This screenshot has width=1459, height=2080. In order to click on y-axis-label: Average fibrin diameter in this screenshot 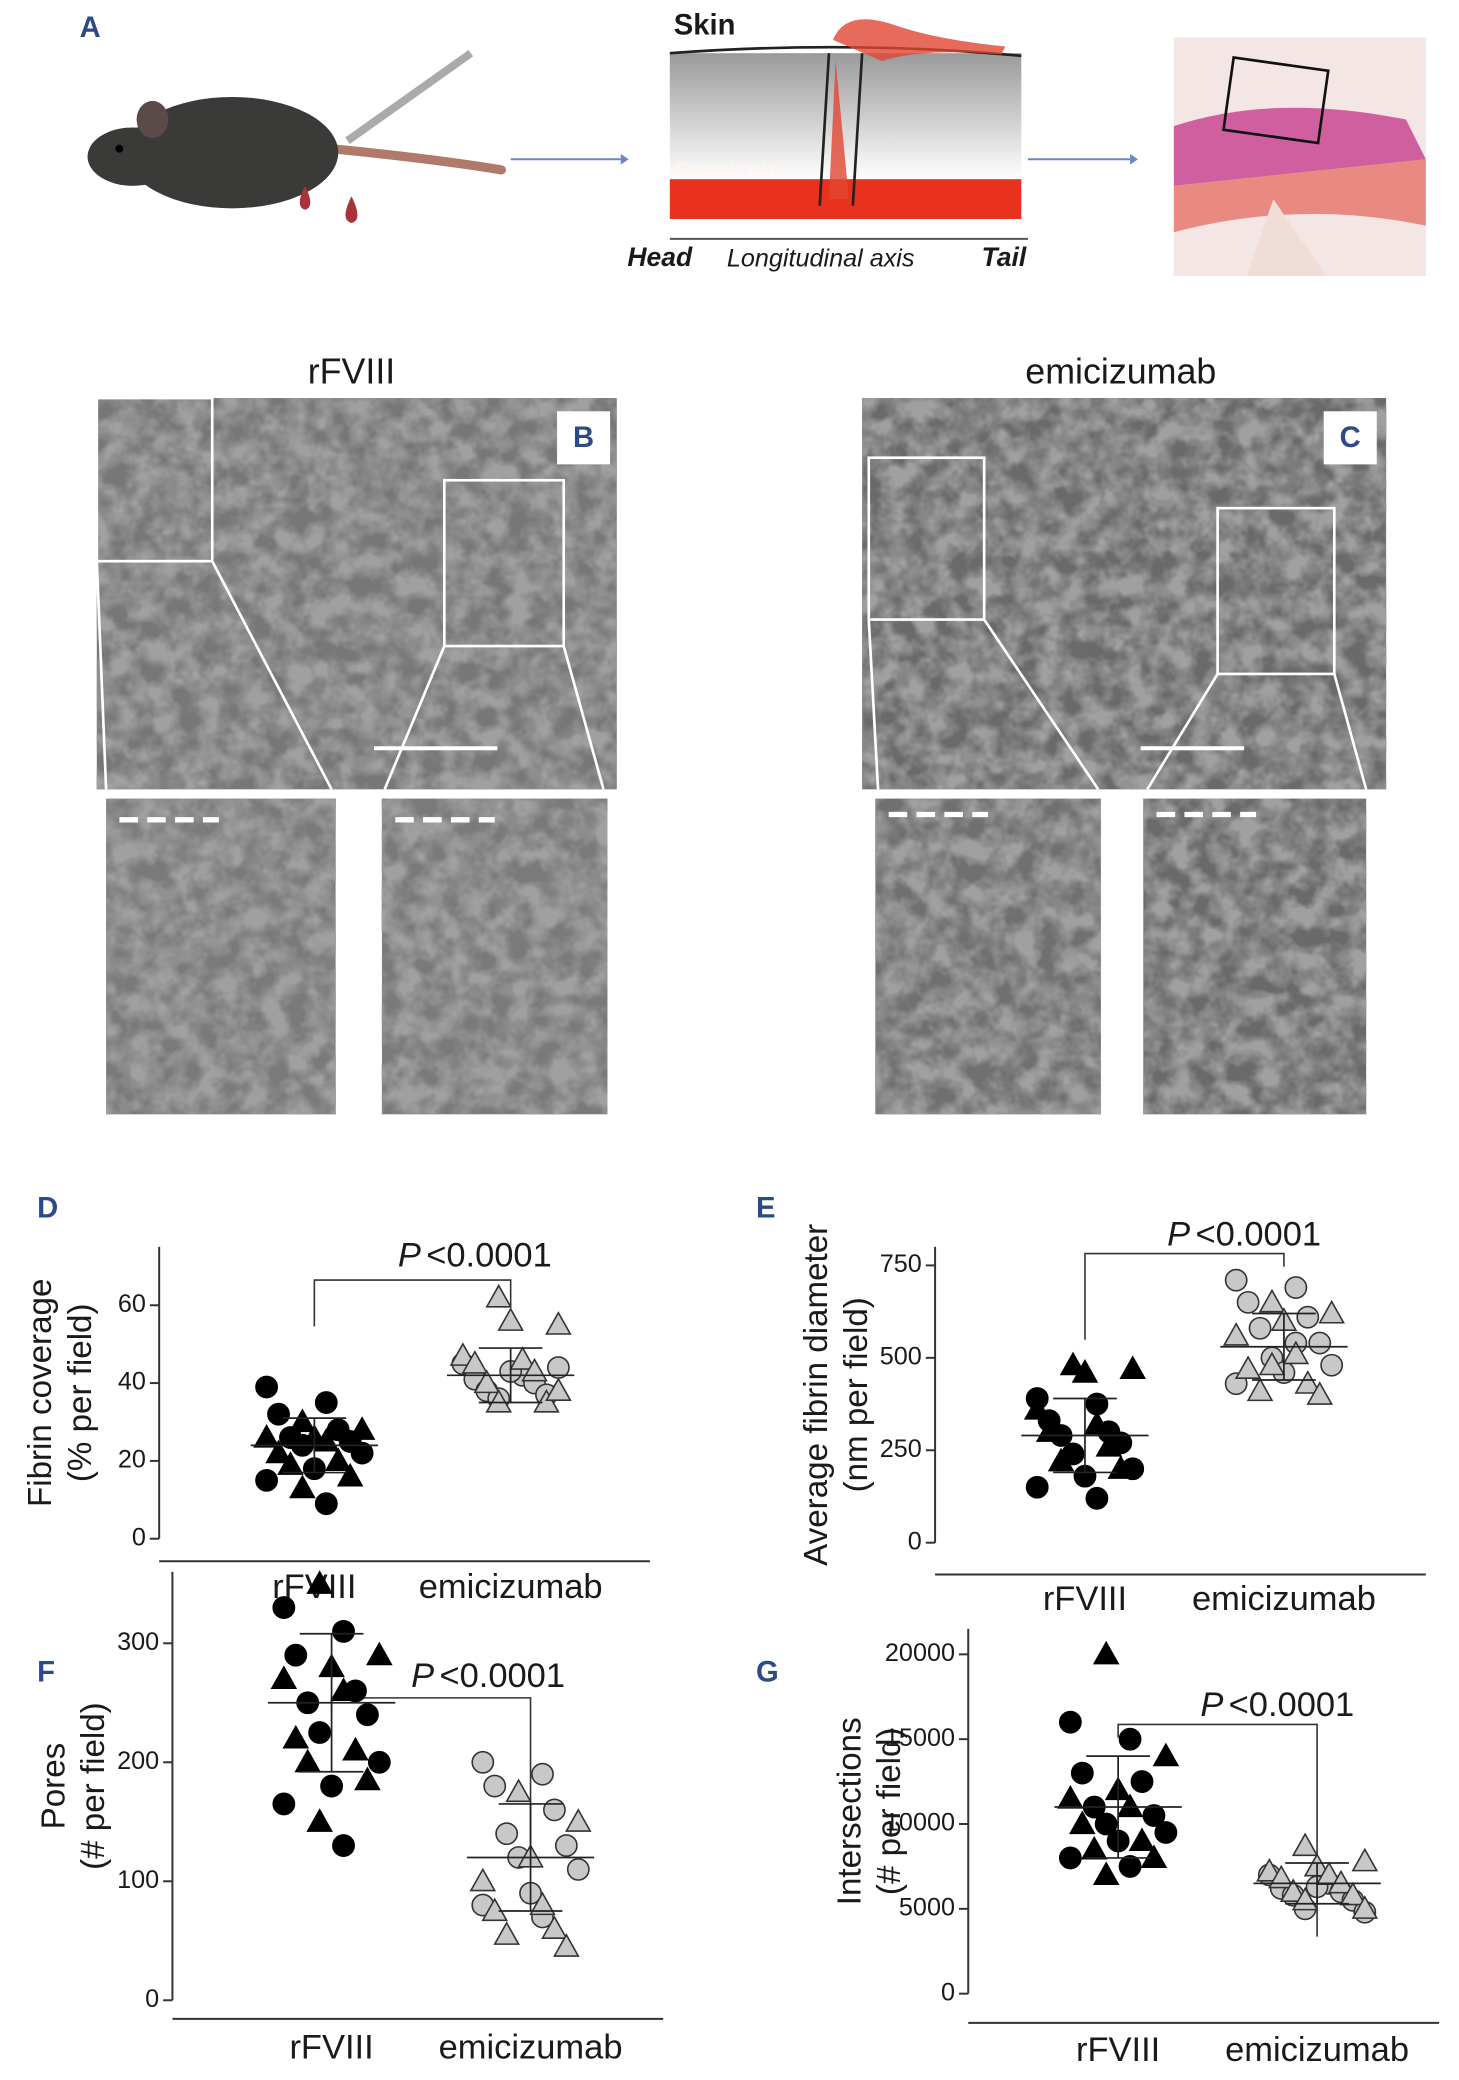, I will do `click(816, 1395)`.